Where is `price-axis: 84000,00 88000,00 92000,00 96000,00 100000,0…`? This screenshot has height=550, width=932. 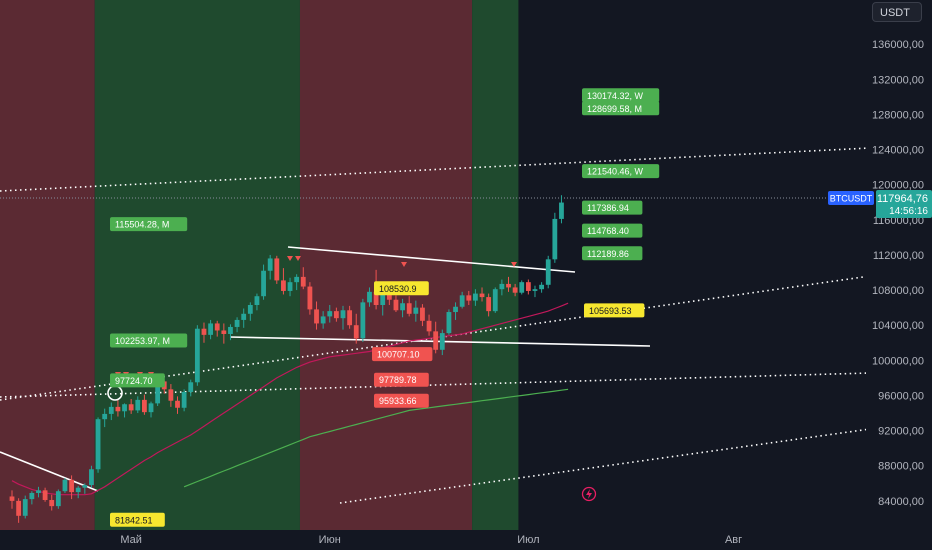
price-axis: 84000,00 88000,00 92000,00 96000,00 100000,0… is located at coordinates (899, 275).